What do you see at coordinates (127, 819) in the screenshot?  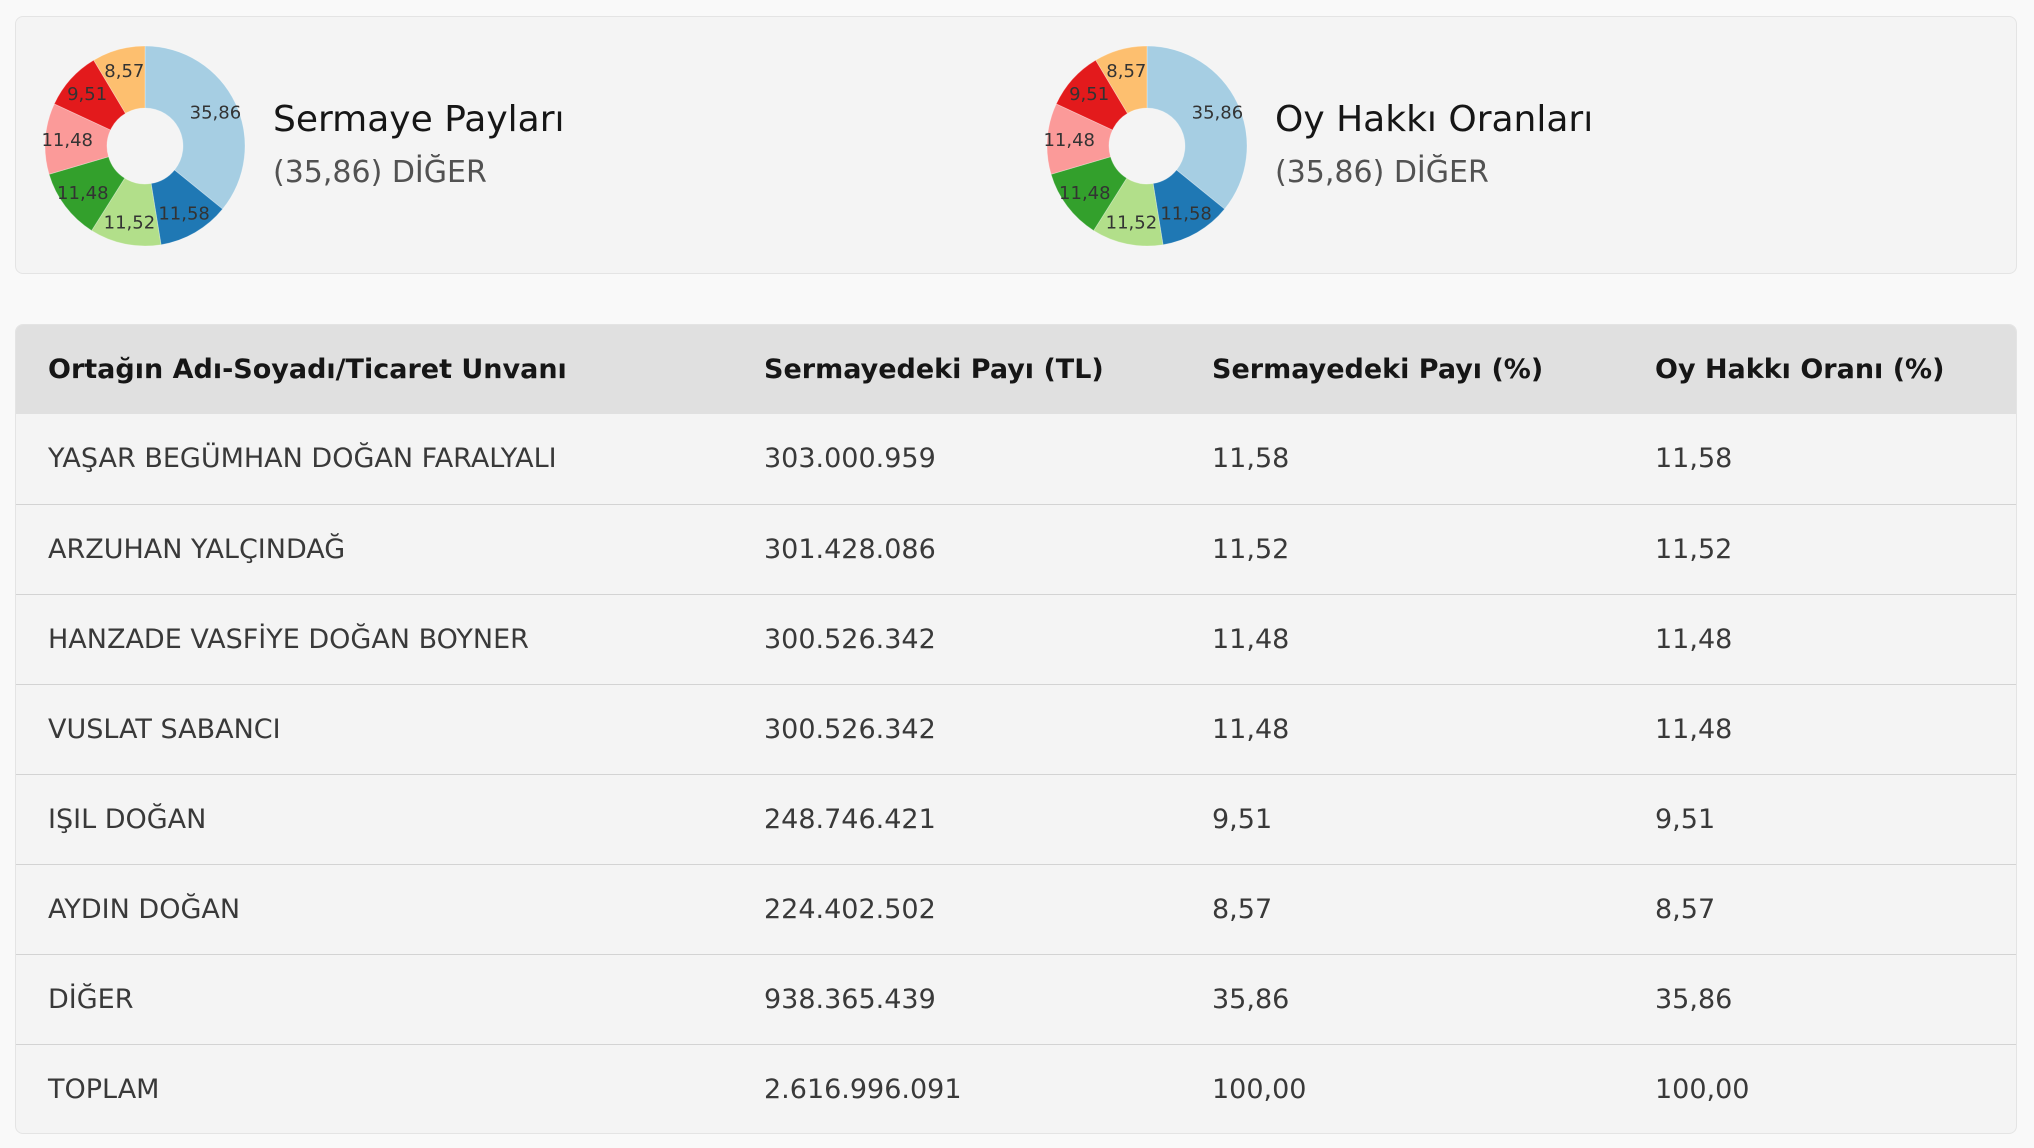 I see `cell-shareholder-name: IŞIL DOĞAN` at bounding box center [127, 819].